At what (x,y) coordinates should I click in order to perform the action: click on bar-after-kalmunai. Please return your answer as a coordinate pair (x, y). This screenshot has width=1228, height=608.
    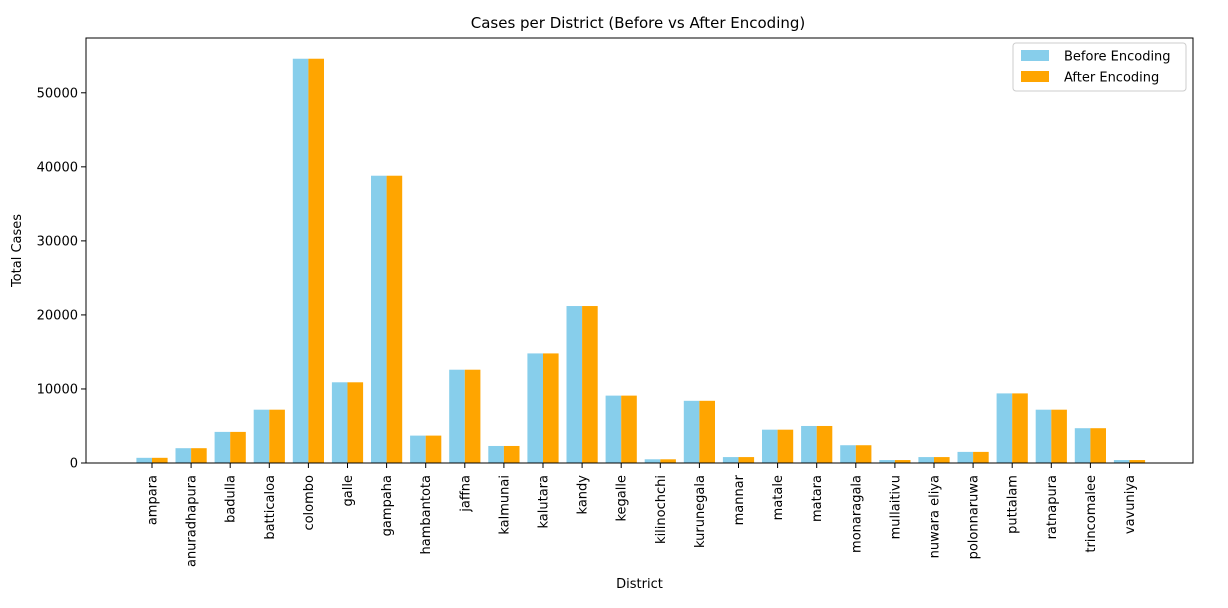
    Looking at the image, I should click on (511, 454).